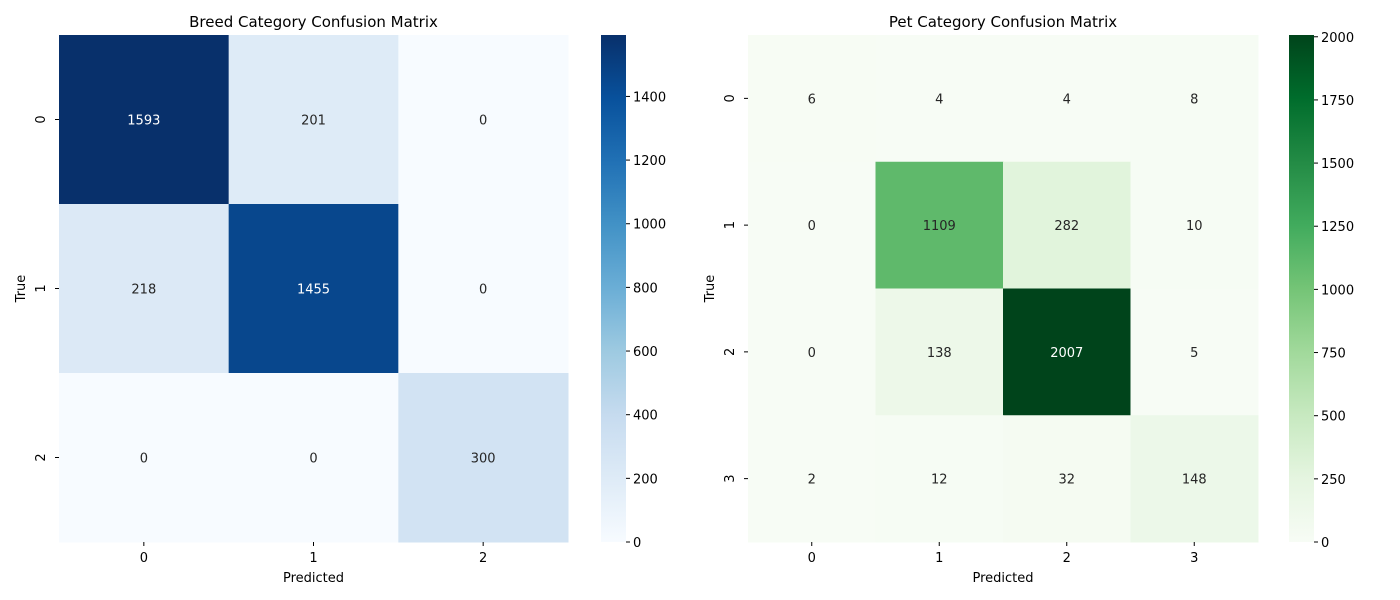  I want to click on heatmap-cell-r3-c3, so click(1194, 479).